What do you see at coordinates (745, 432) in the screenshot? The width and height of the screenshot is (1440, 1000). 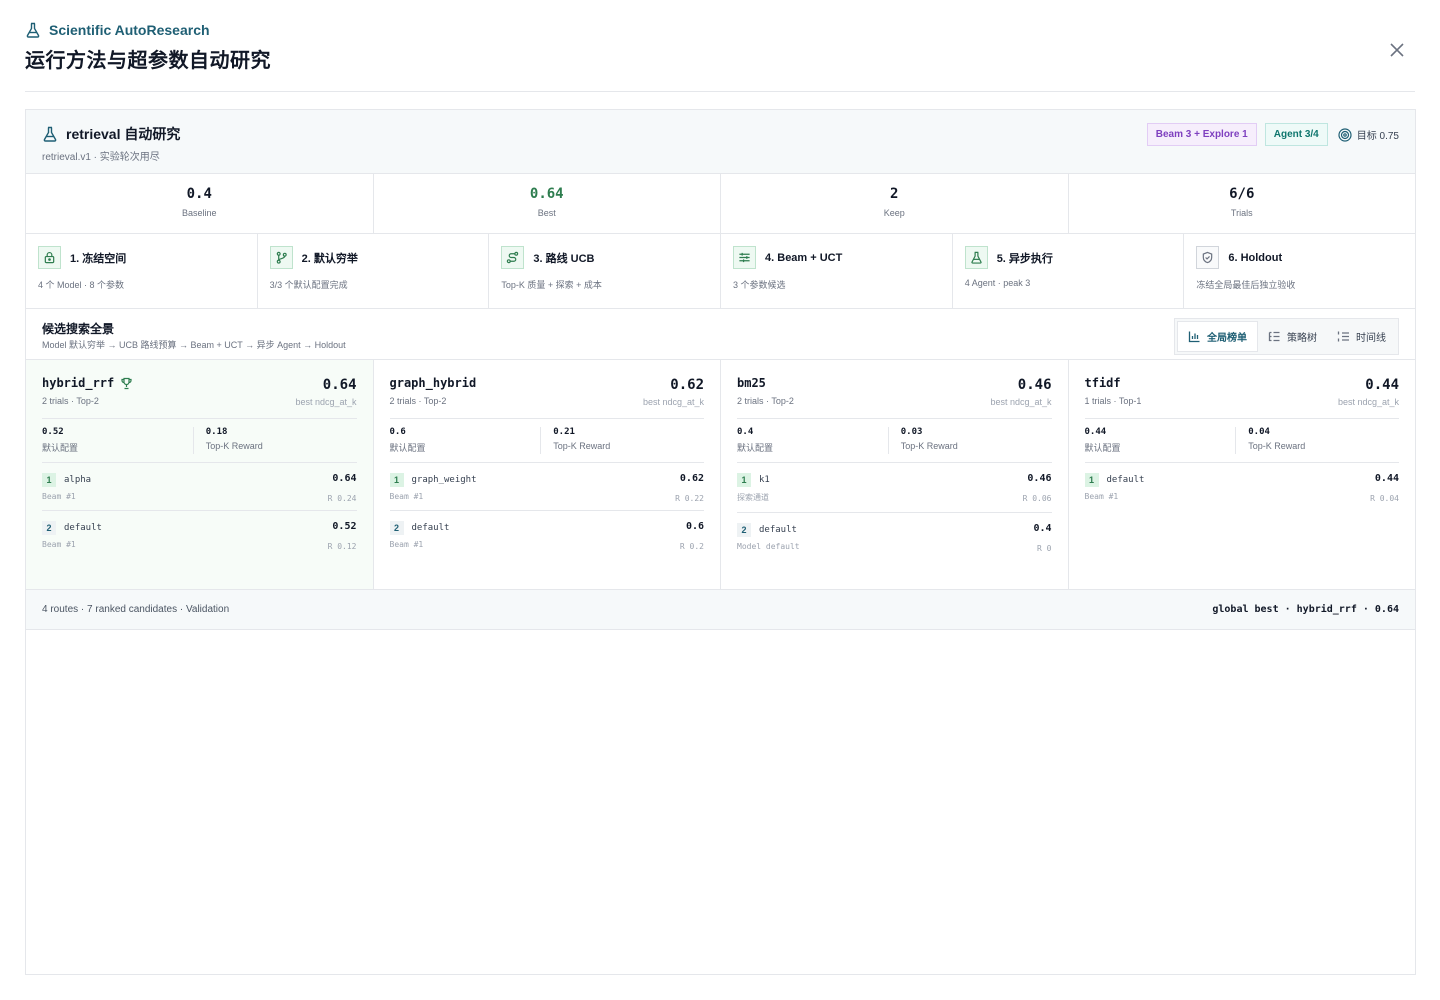 I see `default-value: 0.4` at bounding box center [745, 432].